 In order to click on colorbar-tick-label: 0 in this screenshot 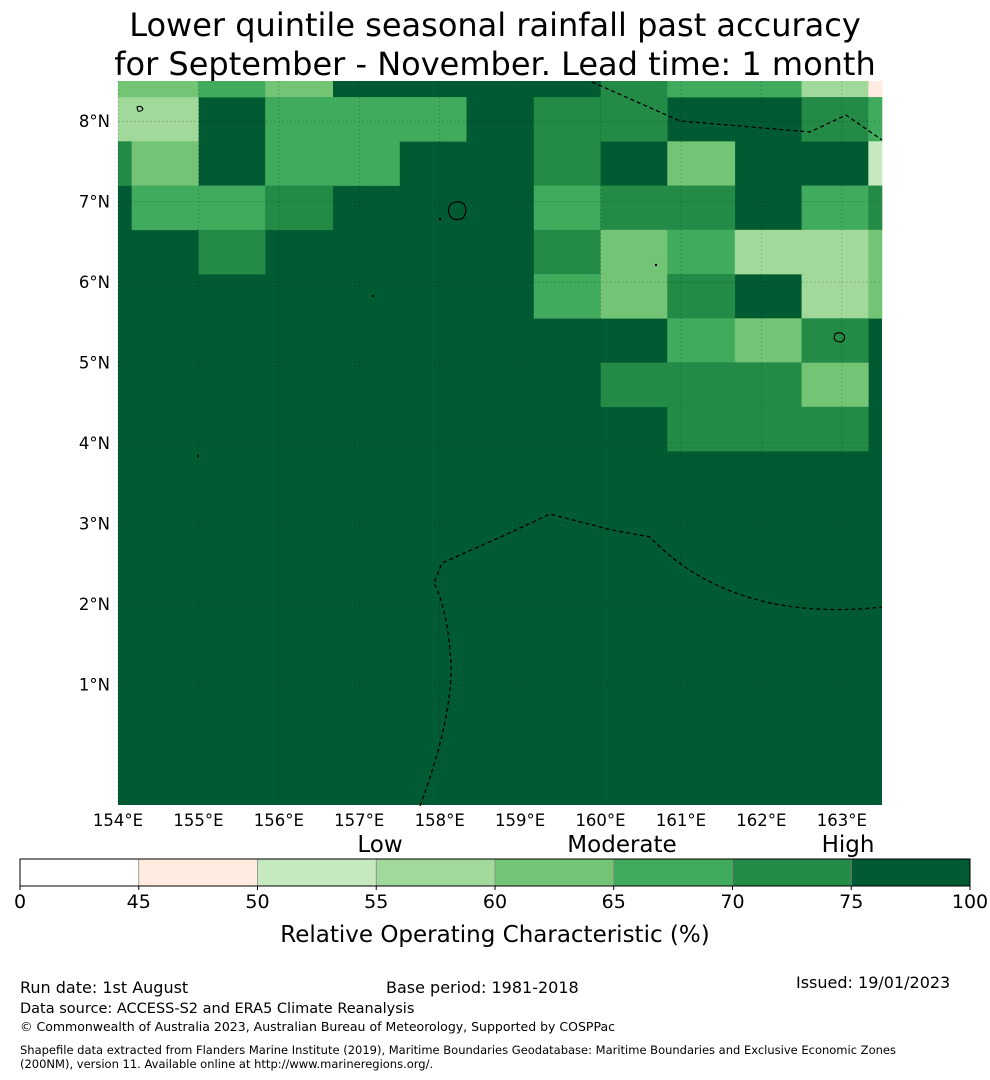, I will do `click(20, 902)`.